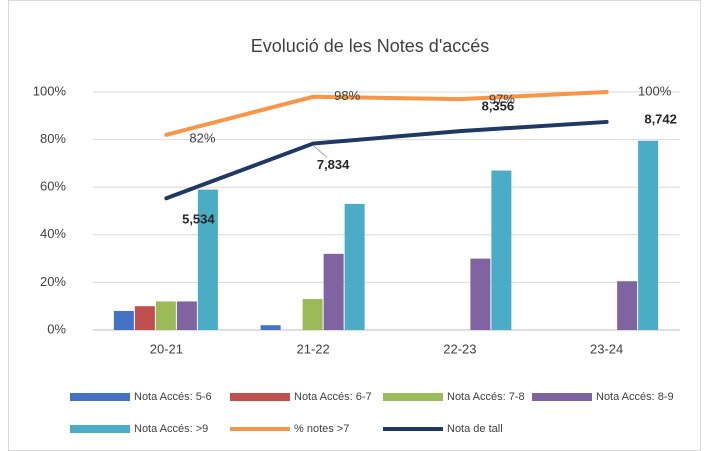  Describe the element at coordinates (53, 186) in the screenshot. I see `y-tick-label: 60%` at that location.